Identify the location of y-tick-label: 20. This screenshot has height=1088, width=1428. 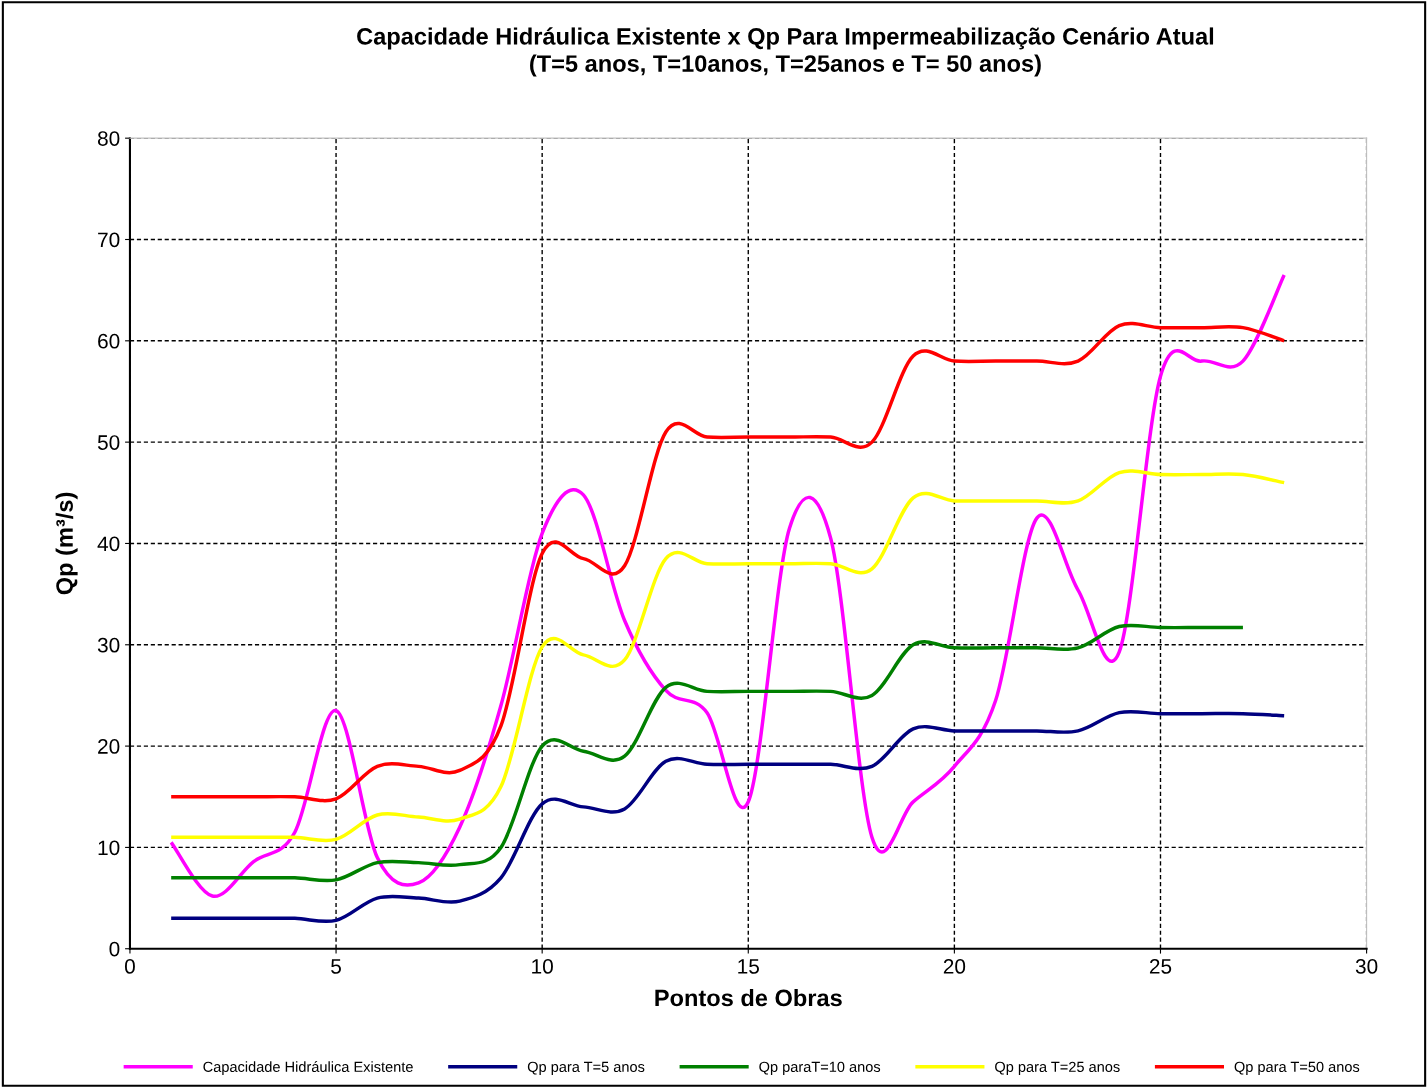
(109, 746).